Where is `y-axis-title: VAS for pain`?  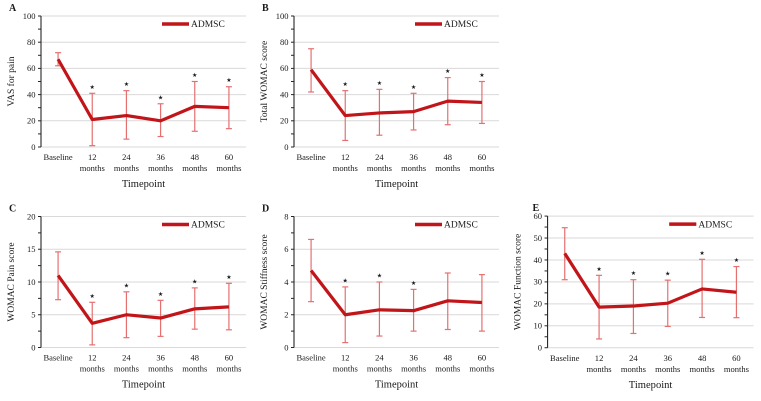
y-axis-title: VAS for pain is located at coordinates (11, 81).